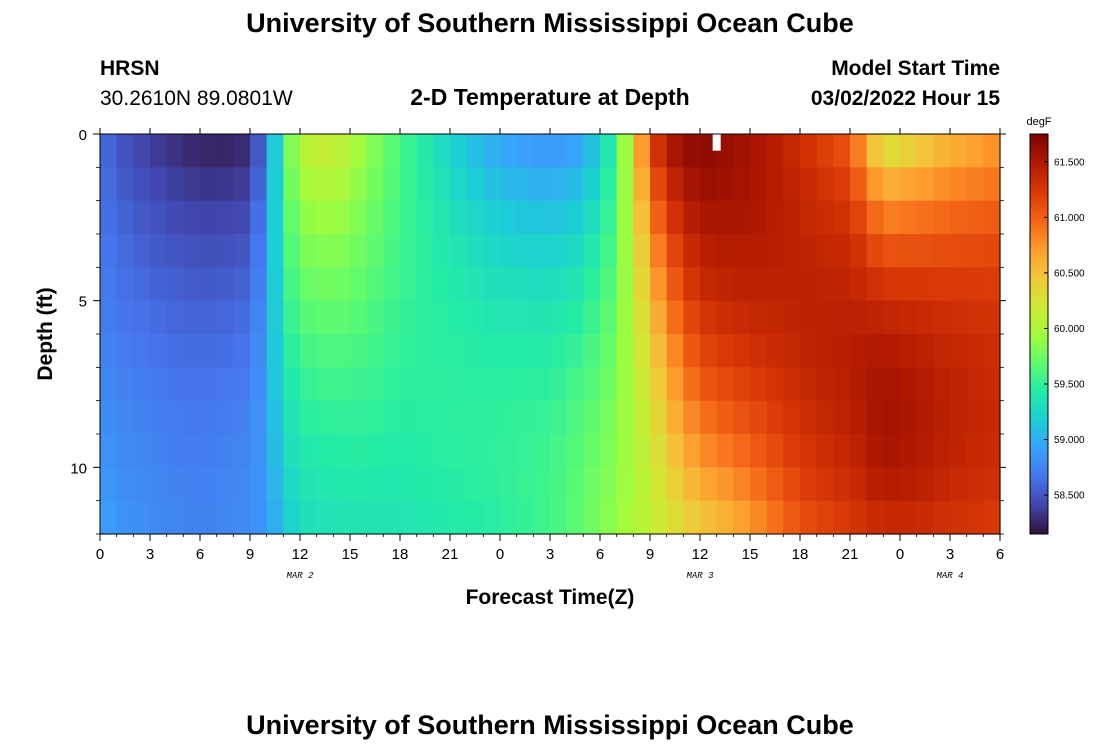  What do you see at coordinates (150, 554) in the screenshot?
I see `x-tick-label: 3` at bounding box center [150, 554].